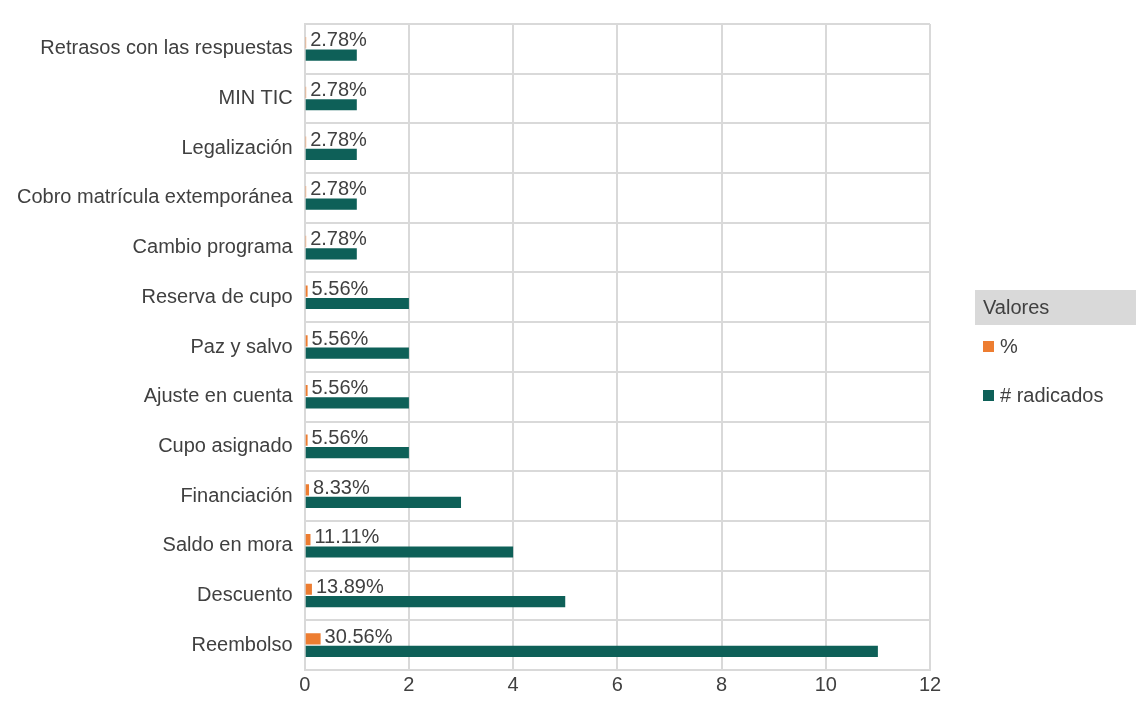 The image size is (1136, 710). I want to click on data-label: 13.89%, so click(349, 585).